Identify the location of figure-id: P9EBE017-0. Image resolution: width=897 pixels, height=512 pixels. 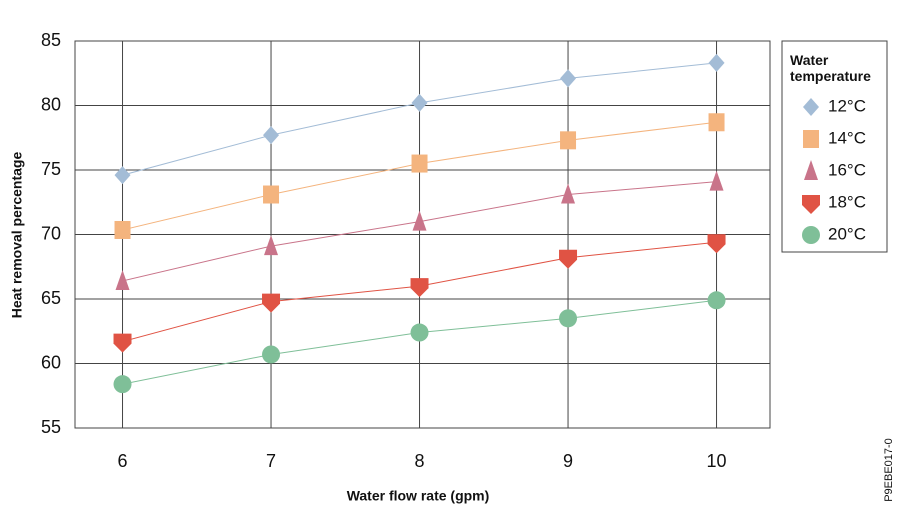
(889, 470).